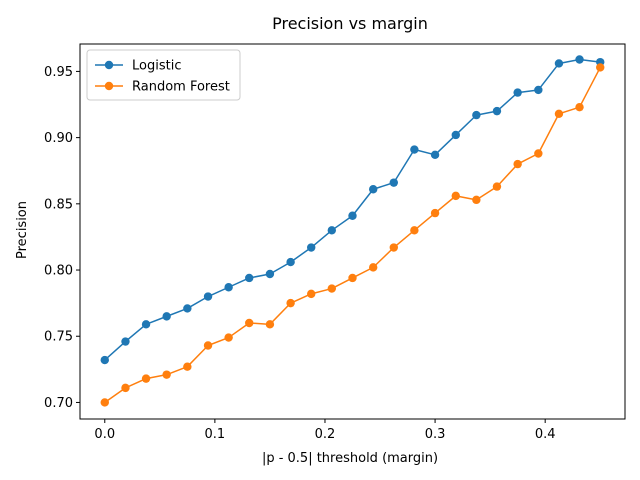 The height and width of the screenshot is (480, 640). What do you see at coordinates (545, 434) in the screenshot?
I see `x-tick-label: 0.4` at bounding box center [545, 434].